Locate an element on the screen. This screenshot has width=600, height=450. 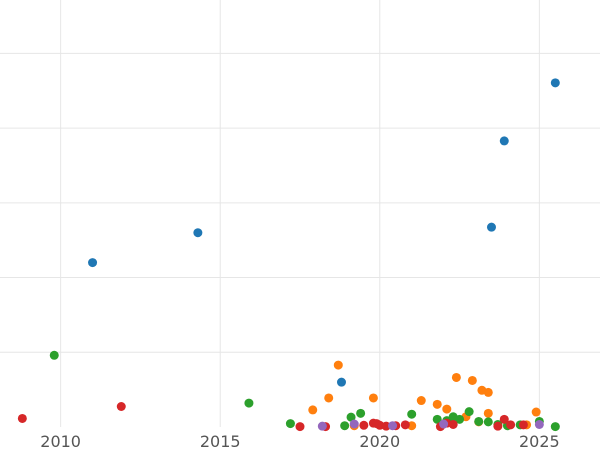
x-tick-label: 2025 is located at coordinates (539, 441).